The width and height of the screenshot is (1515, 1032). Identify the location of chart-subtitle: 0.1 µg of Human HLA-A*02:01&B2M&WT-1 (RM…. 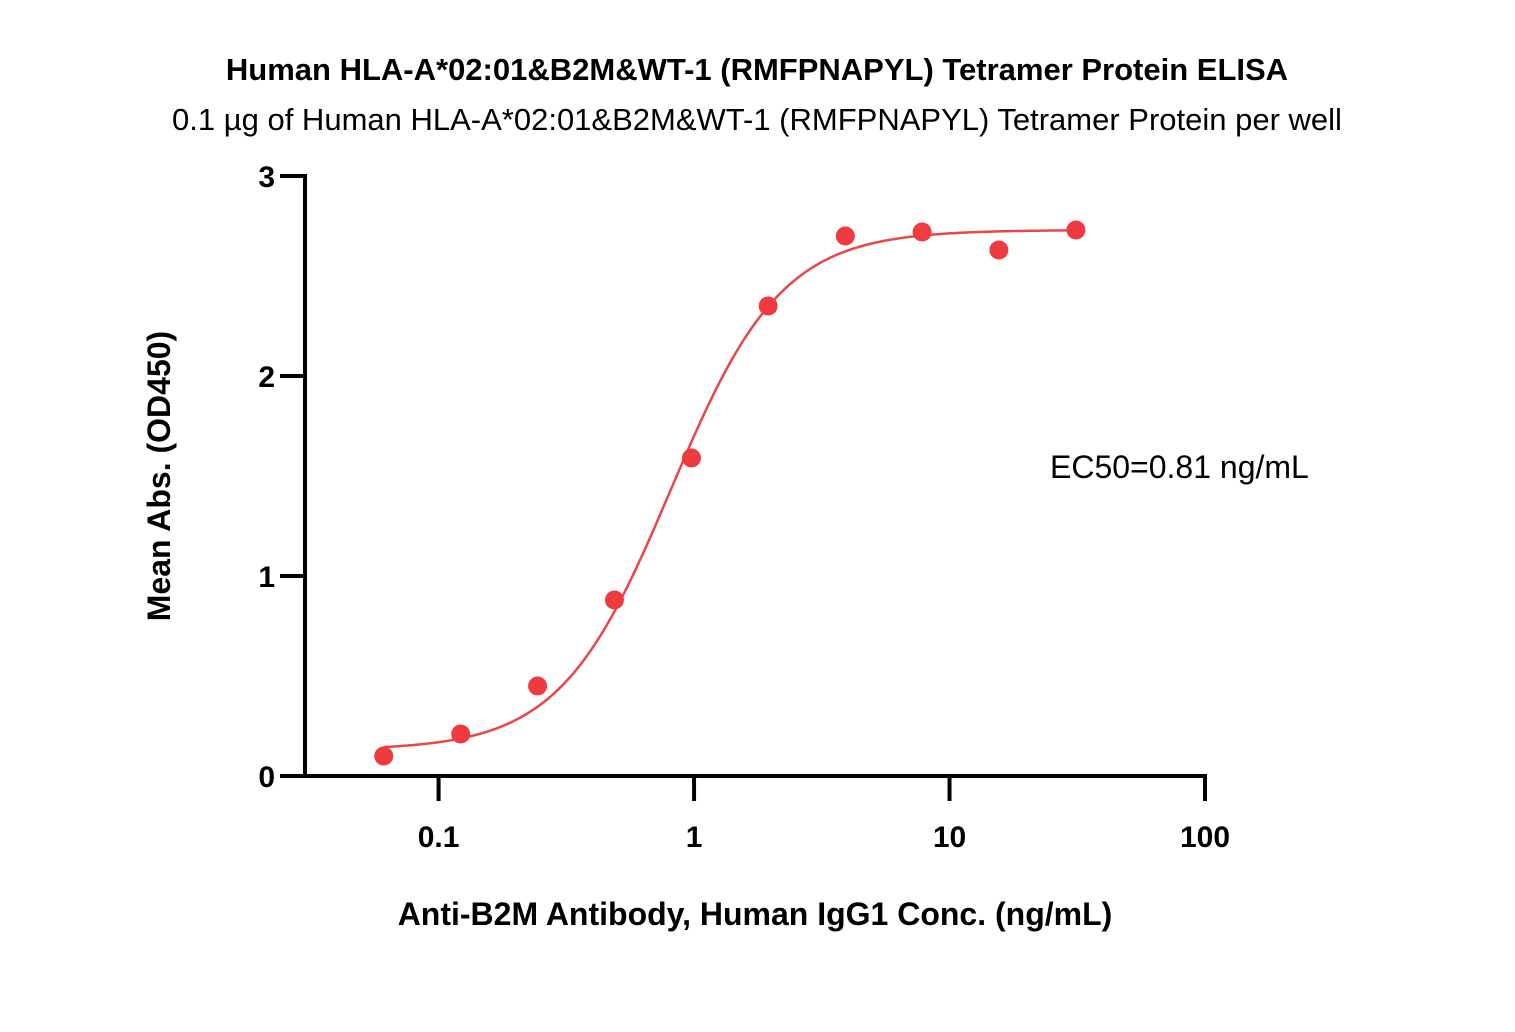
(757, 119).